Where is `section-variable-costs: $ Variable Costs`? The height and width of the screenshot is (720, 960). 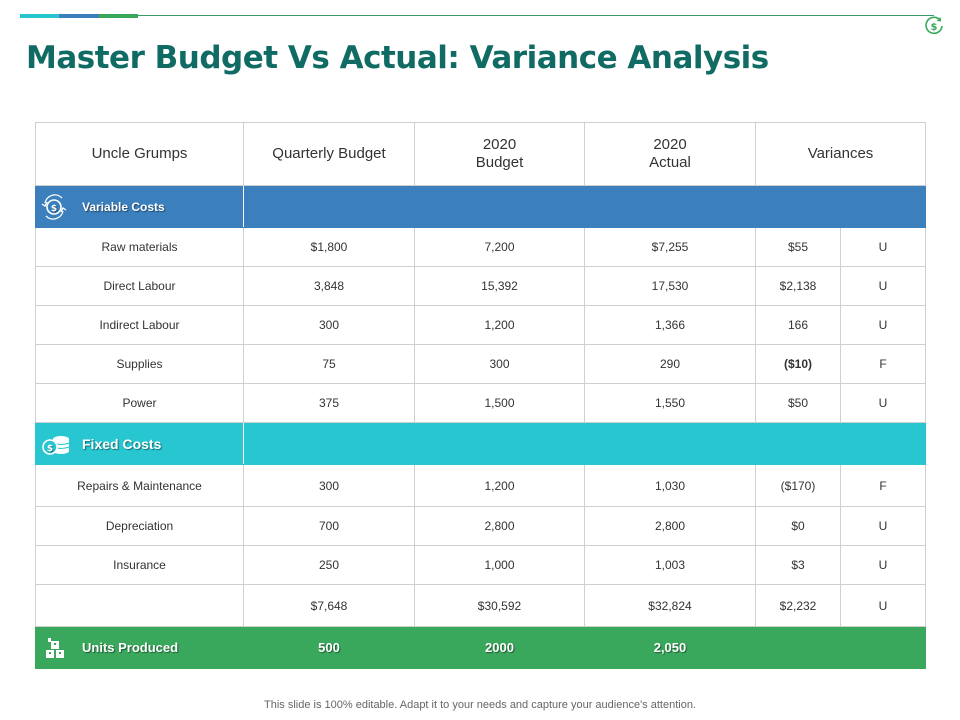
section-variable-costs: $ Variable Costs is located at coordinates (480, 206).